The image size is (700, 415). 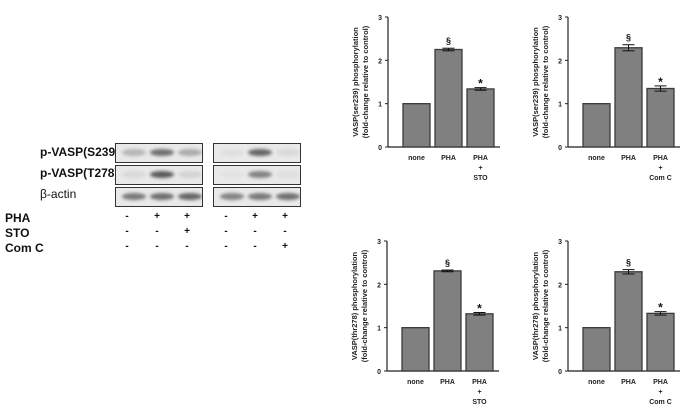 I want to click on treatment-label: Com C, so click(x=24, y=248).